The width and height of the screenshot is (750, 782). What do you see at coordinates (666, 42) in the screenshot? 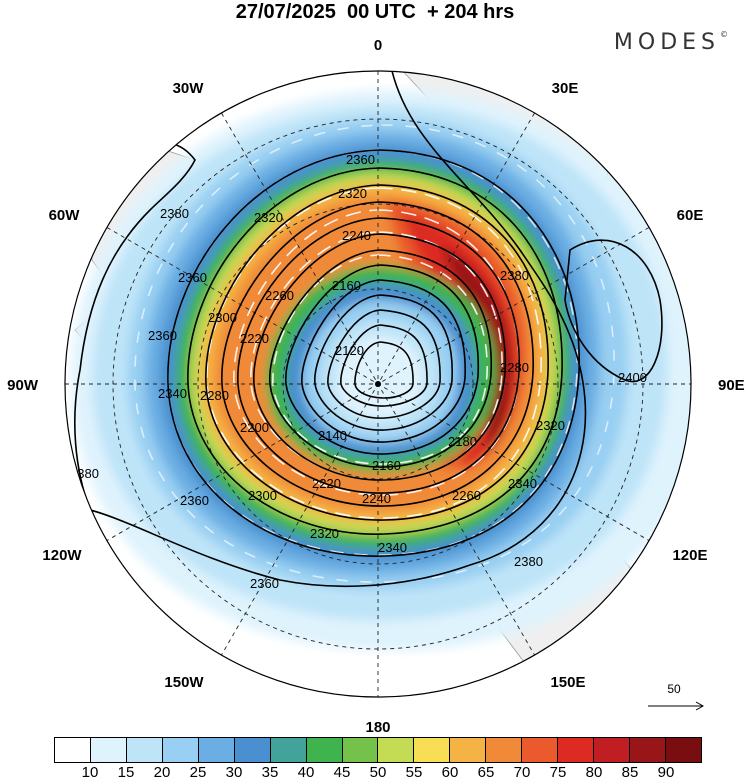
I see `brand-name: MODES` at bounding box center [666, 42].